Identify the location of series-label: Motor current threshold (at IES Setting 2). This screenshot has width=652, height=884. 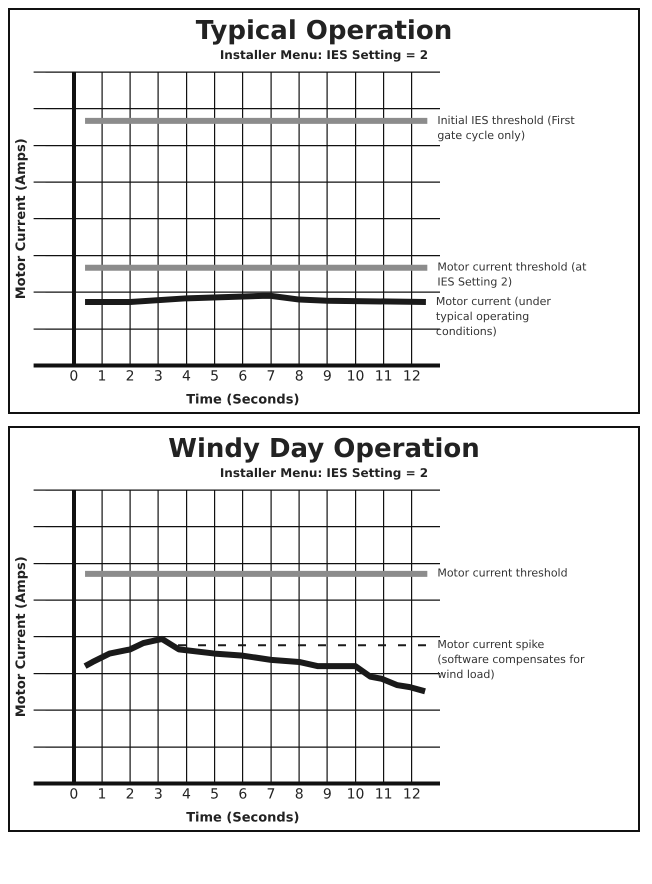
(512, 274).